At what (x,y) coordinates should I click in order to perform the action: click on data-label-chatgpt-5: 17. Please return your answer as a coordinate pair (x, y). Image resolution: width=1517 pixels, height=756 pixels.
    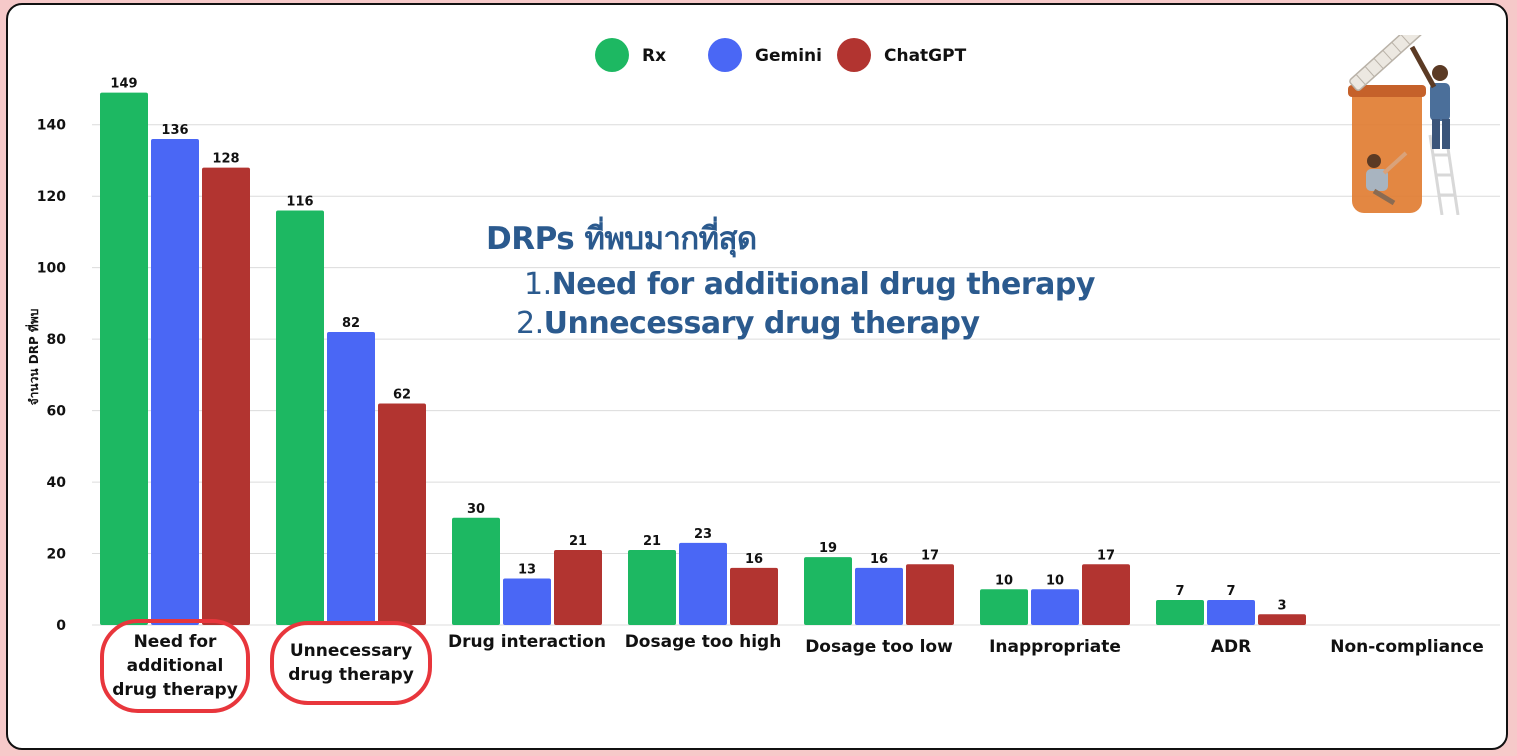
    Looking at the image, I should click on (1106, 555).